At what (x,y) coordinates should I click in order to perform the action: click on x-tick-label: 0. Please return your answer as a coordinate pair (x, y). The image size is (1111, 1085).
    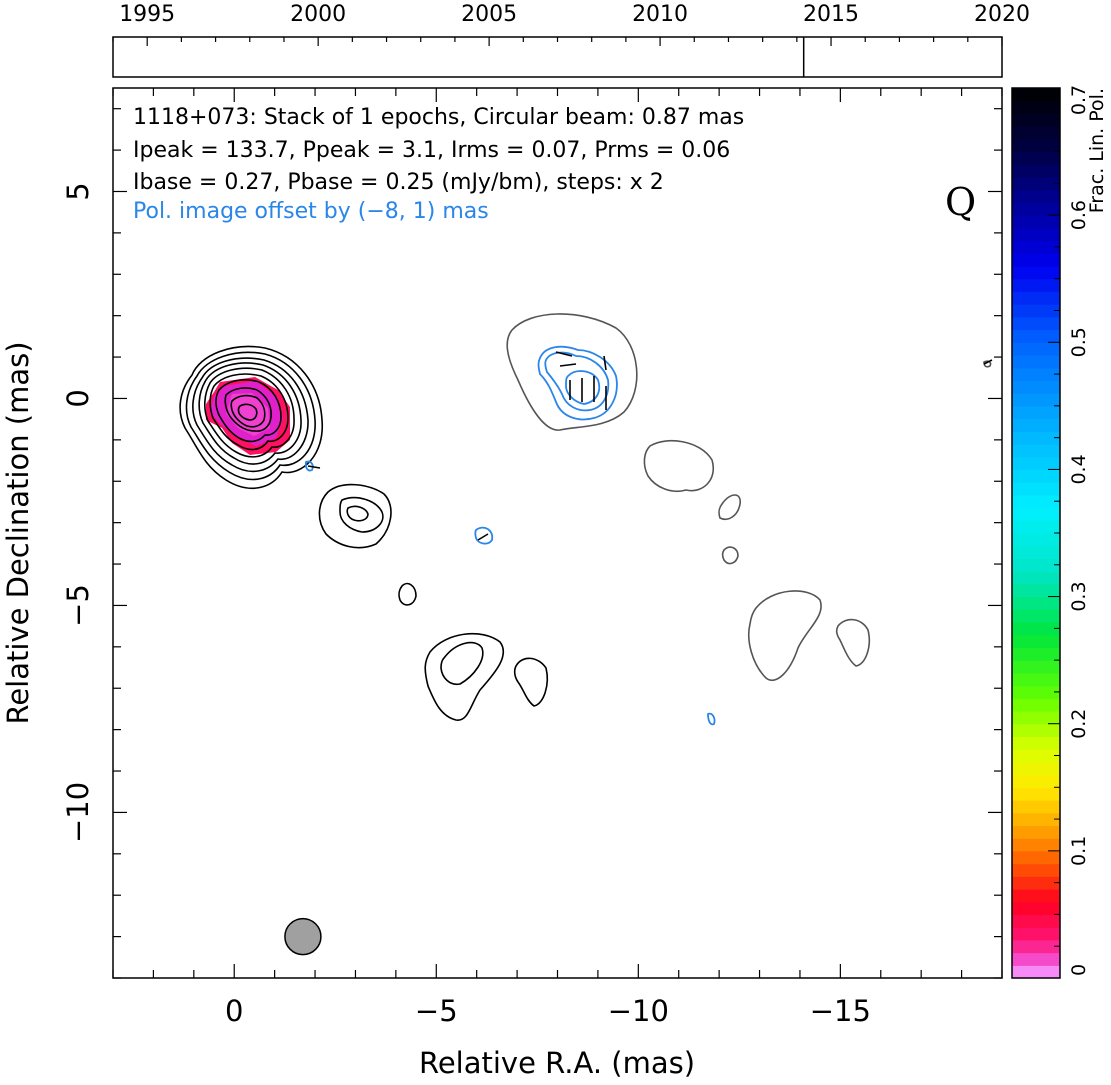
    Looking at the image, I should click on (234, 1011).